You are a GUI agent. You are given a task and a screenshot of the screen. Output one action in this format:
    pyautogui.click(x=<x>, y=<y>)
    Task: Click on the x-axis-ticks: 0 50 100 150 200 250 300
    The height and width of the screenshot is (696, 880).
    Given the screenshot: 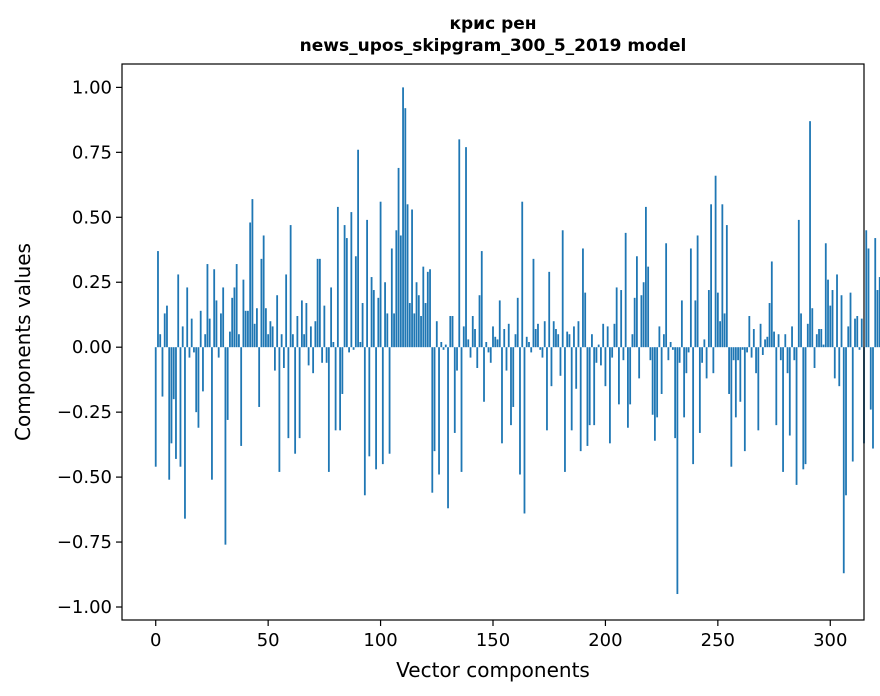 What is the action you would take?
    pyautogui.click(x=498, y=635)
    